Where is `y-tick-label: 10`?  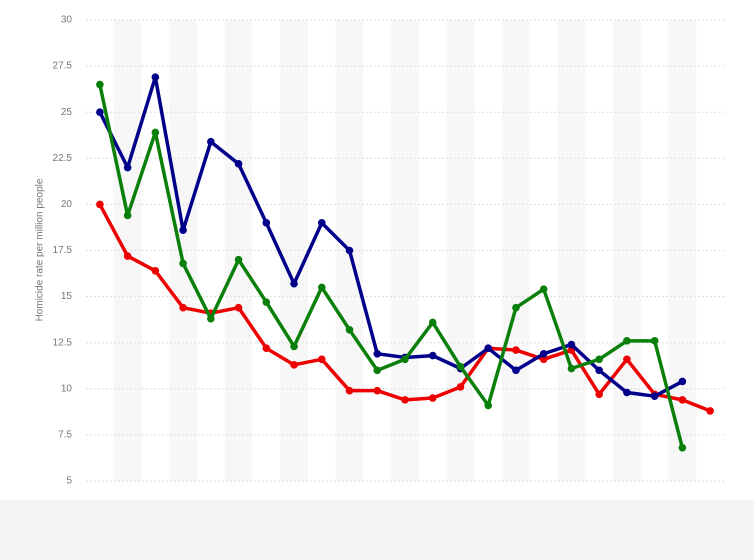 y-tick-label: 10 is located at coordinates (67, 388).